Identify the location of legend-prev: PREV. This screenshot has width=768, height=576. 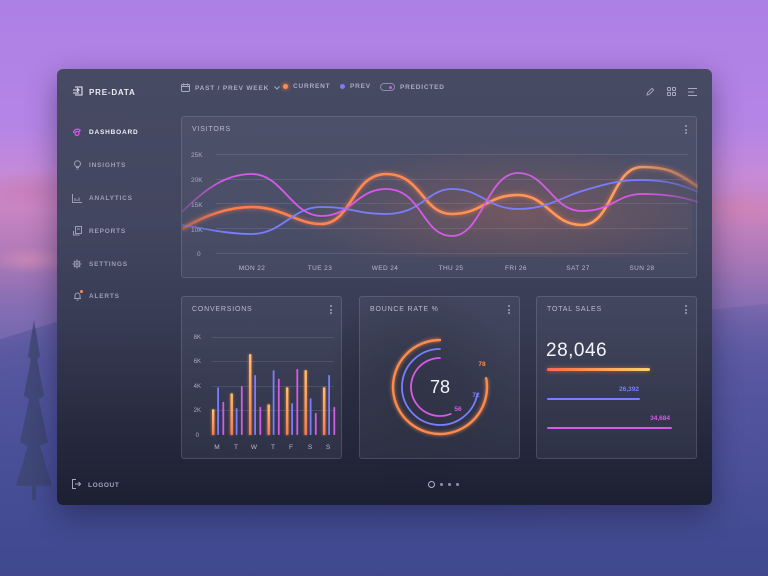
(355, 86).